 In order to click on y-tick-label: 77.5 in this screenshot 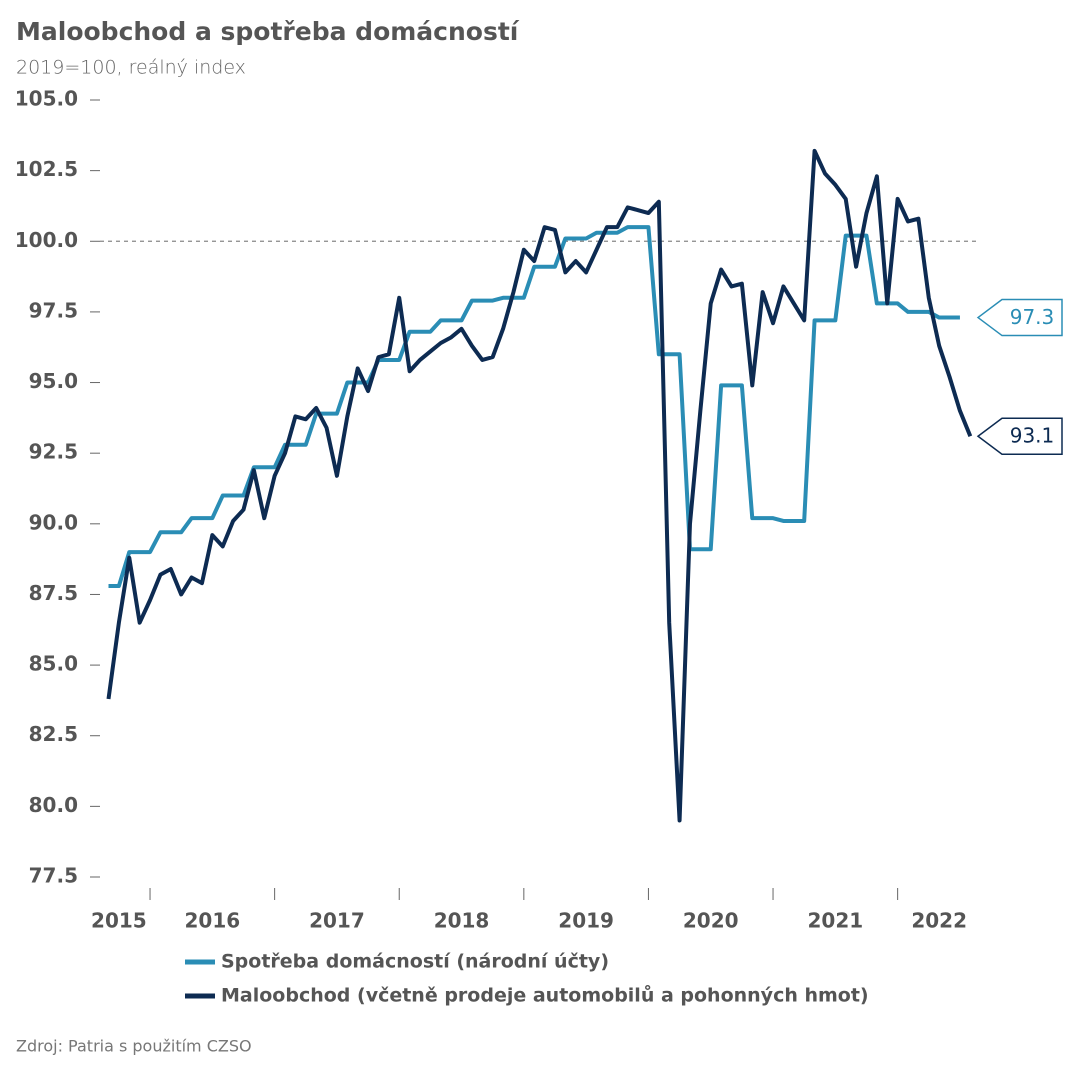, I will do `click(53, 876)`.